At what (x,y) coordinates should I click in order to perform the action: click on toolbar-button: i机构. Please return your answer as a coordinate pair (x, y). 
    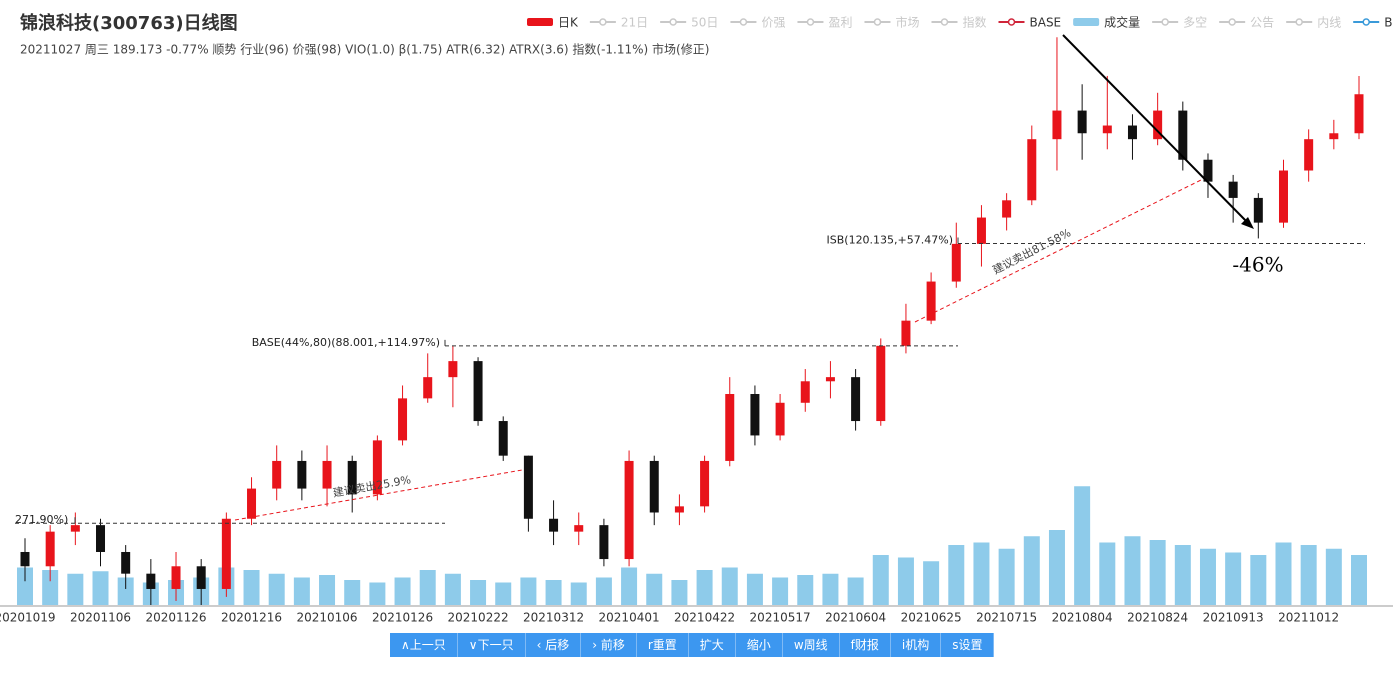
    Looking at the image, I should click on (916, 645).